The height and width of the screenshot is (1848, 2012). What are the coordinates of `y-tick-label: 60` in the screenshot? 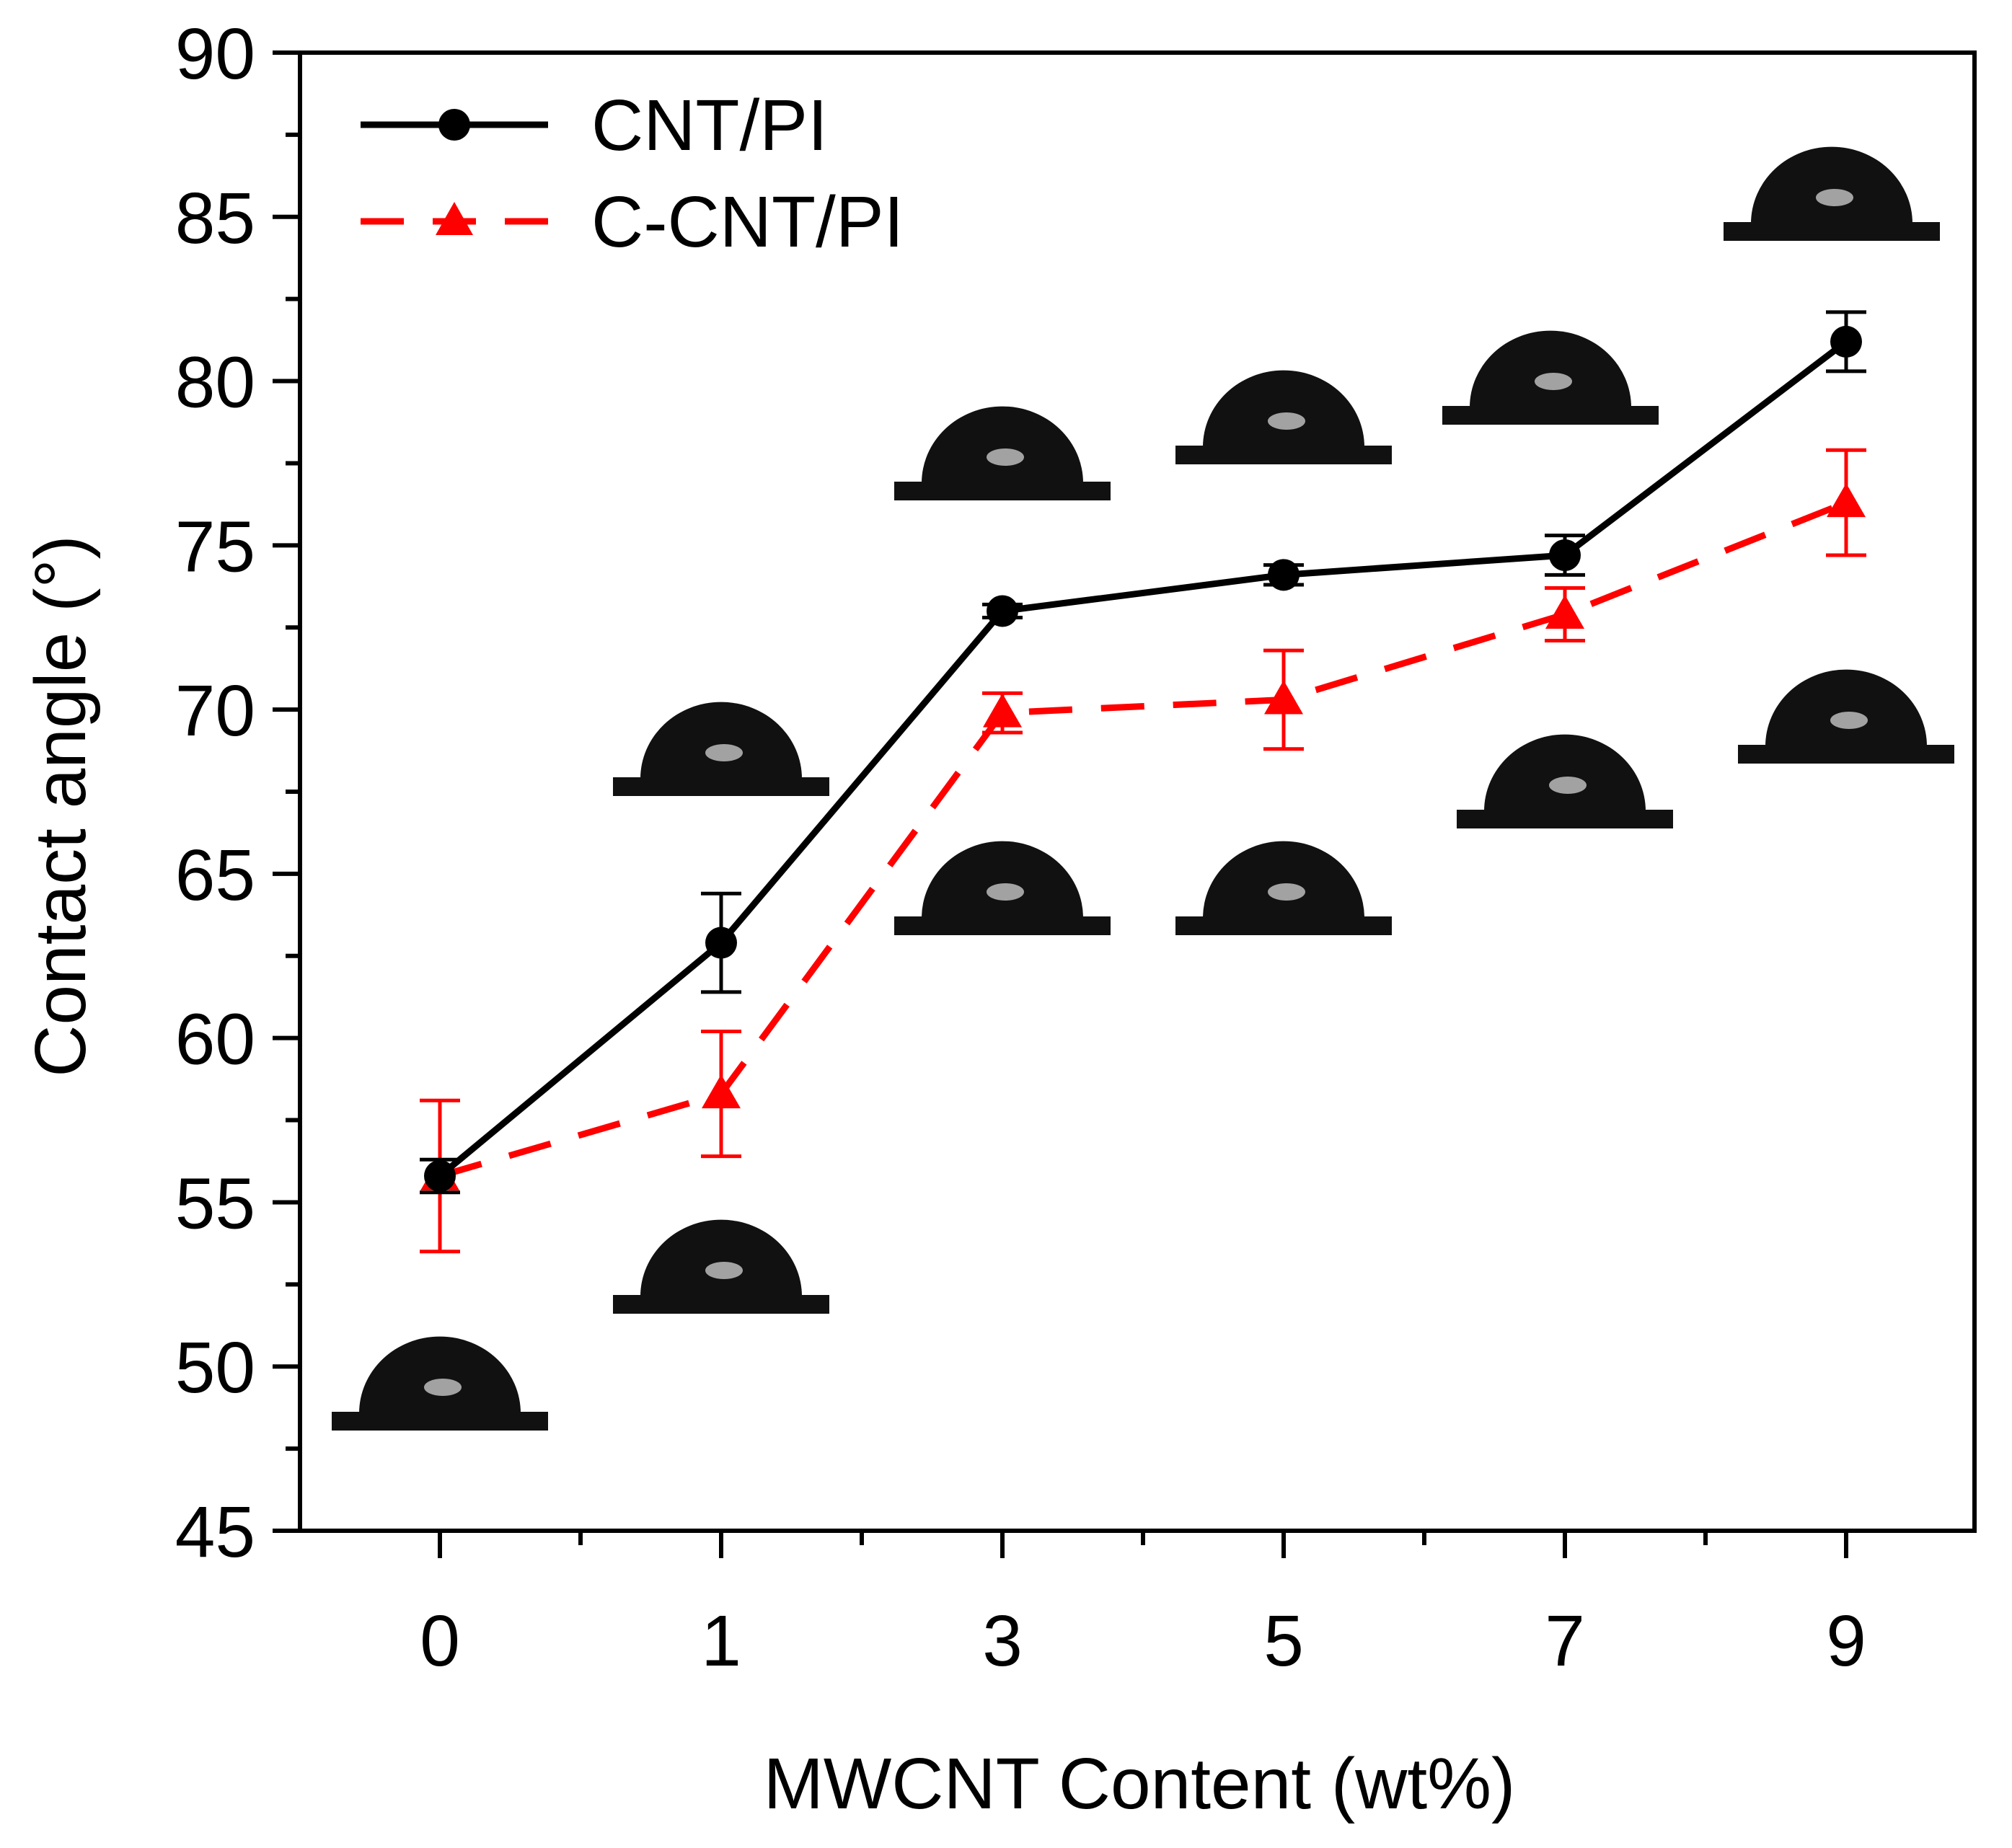 It's located at (215, 1039).